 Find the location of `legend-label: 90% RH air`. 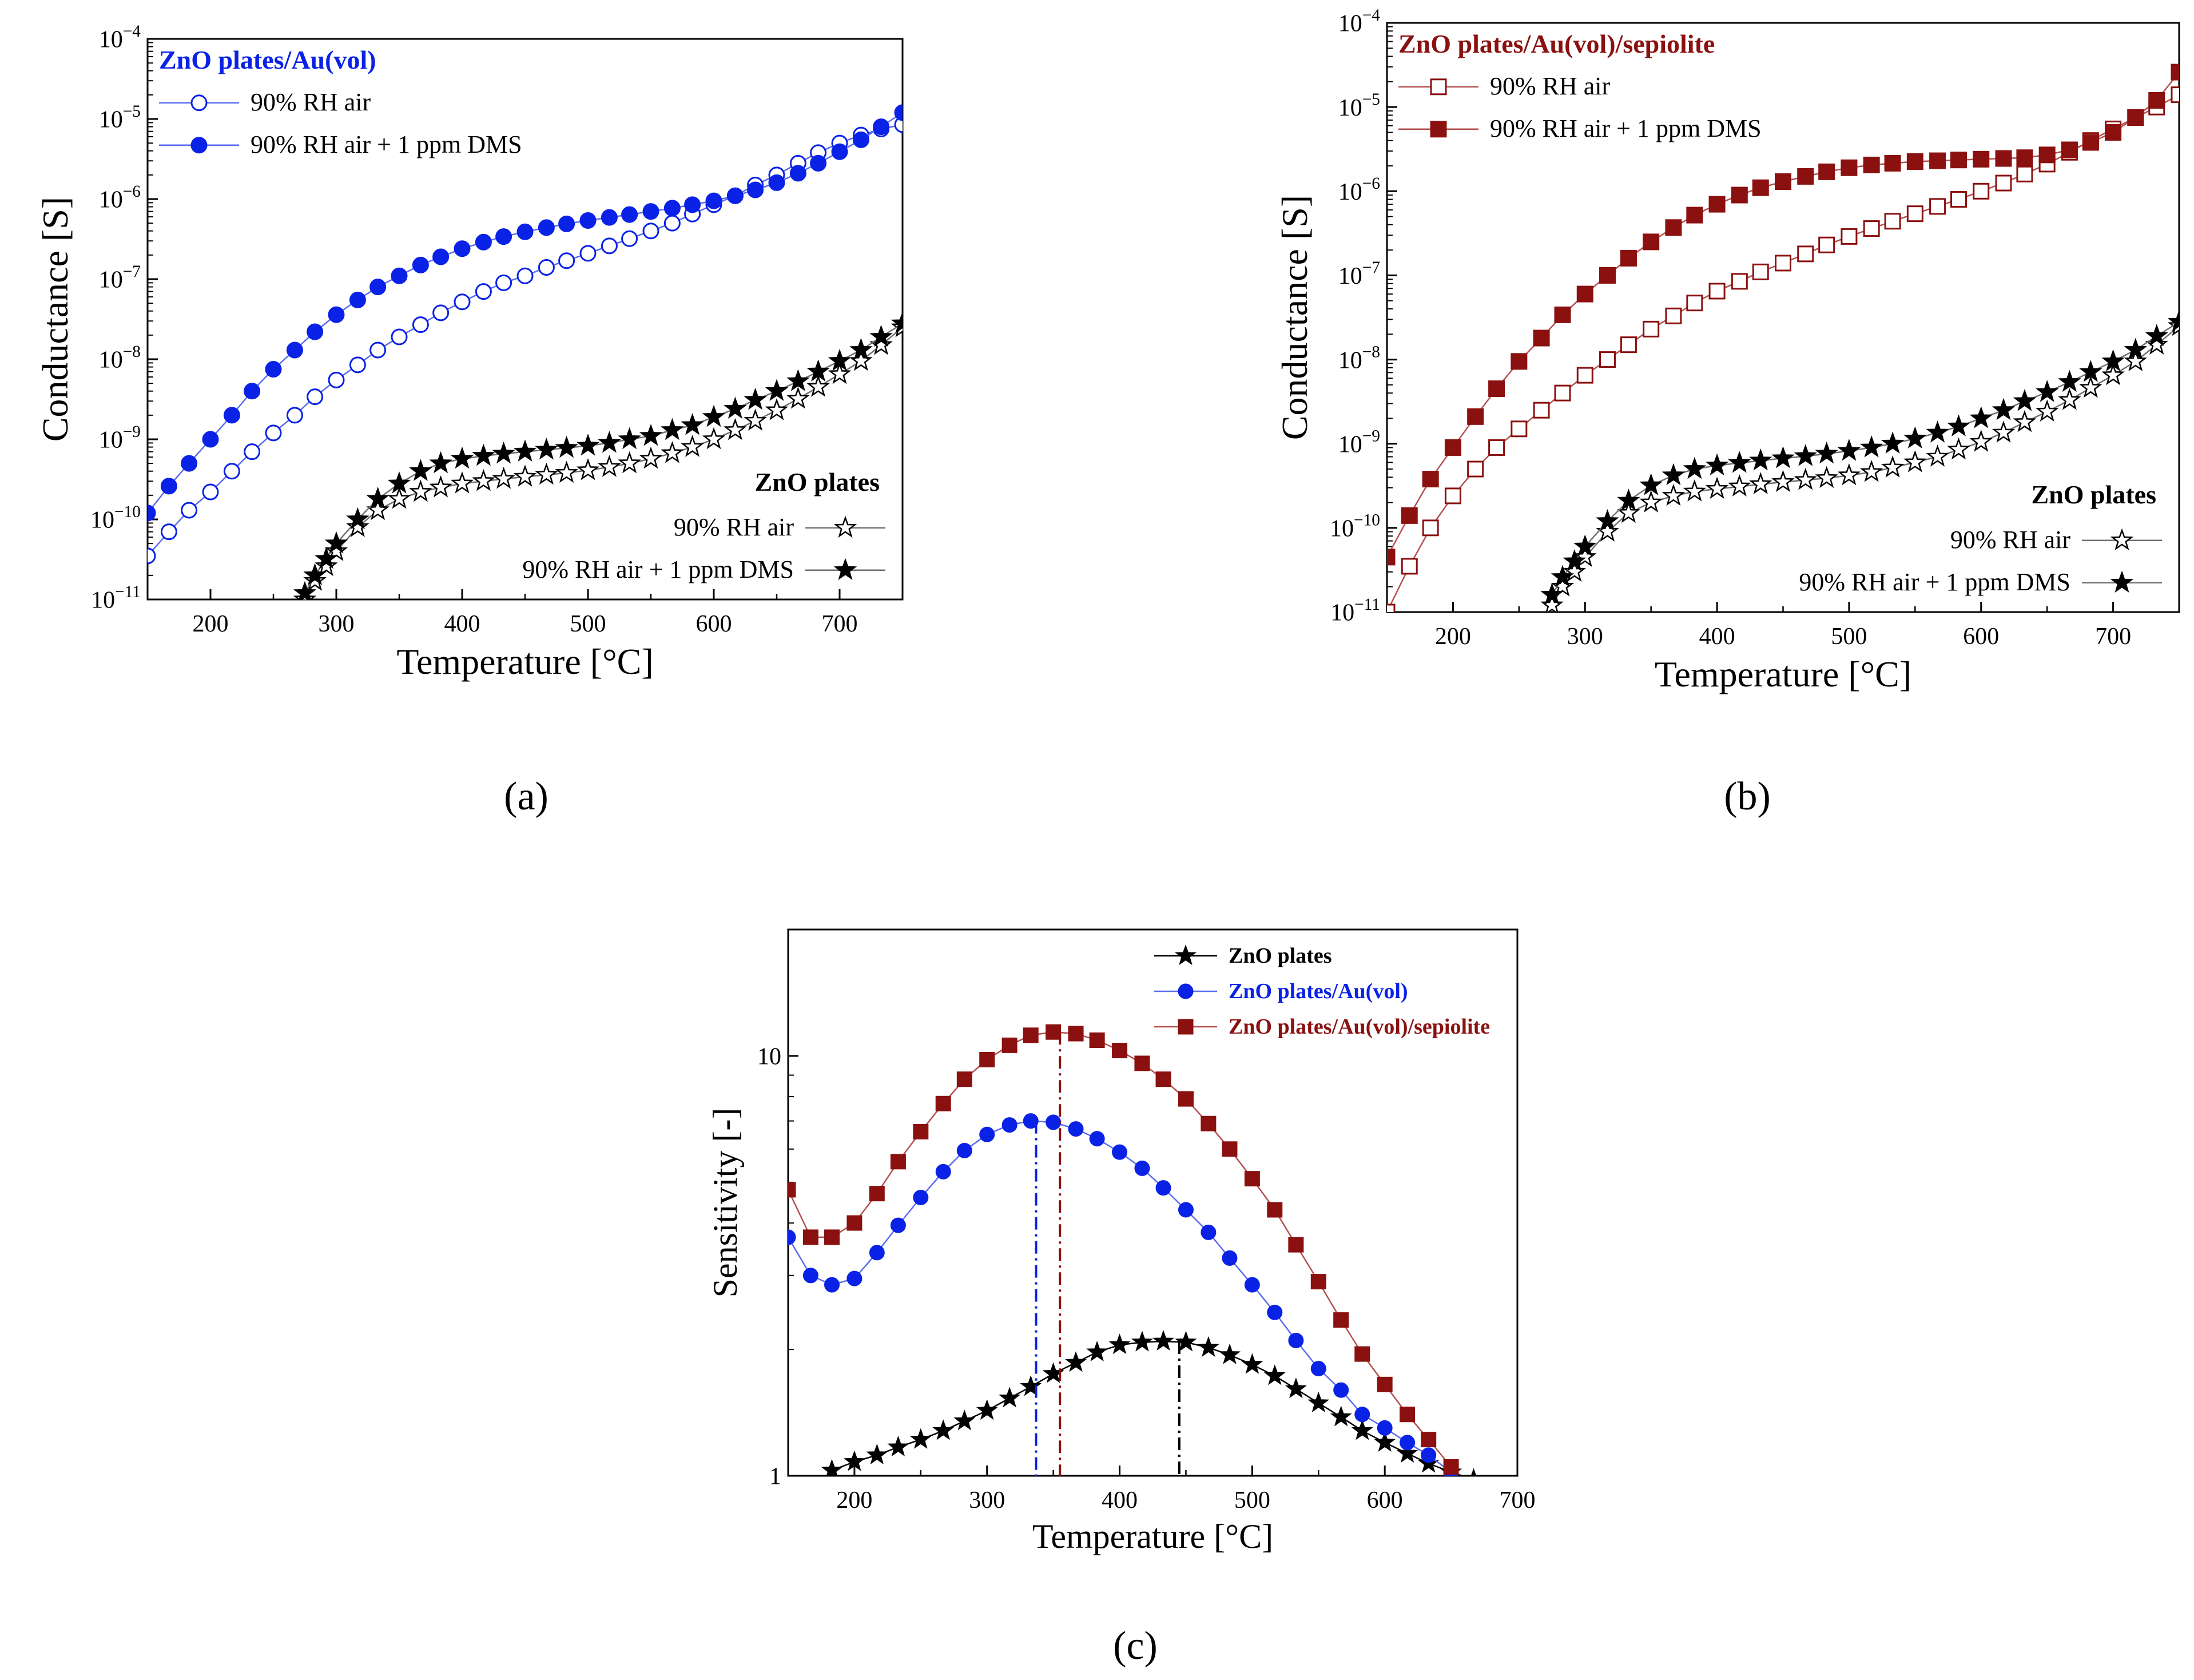

legend-label: 90% RH air is located at coordinates (2011, 540).